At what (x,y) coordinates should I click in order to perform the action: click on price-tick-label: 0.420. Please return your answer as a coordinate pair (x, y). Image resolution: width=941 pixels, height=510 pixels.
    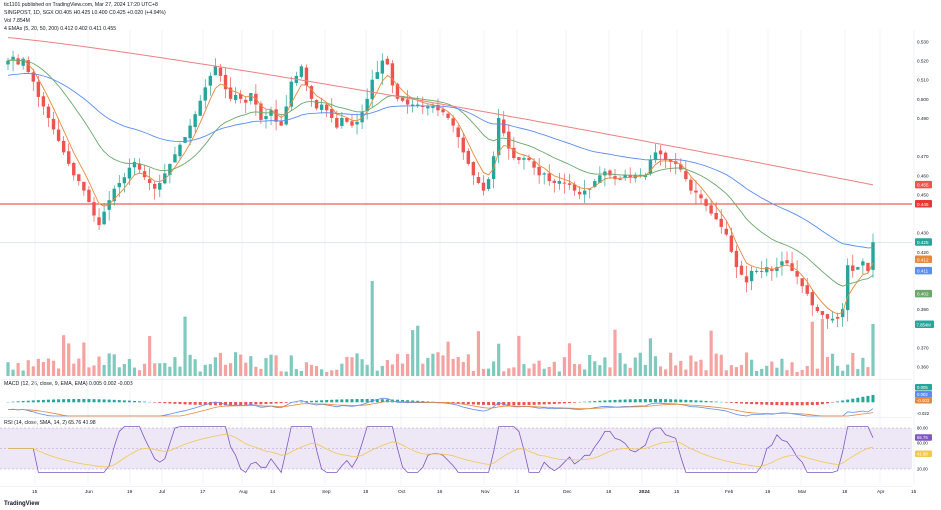
    Looking at the image, I should click on (923, 252).